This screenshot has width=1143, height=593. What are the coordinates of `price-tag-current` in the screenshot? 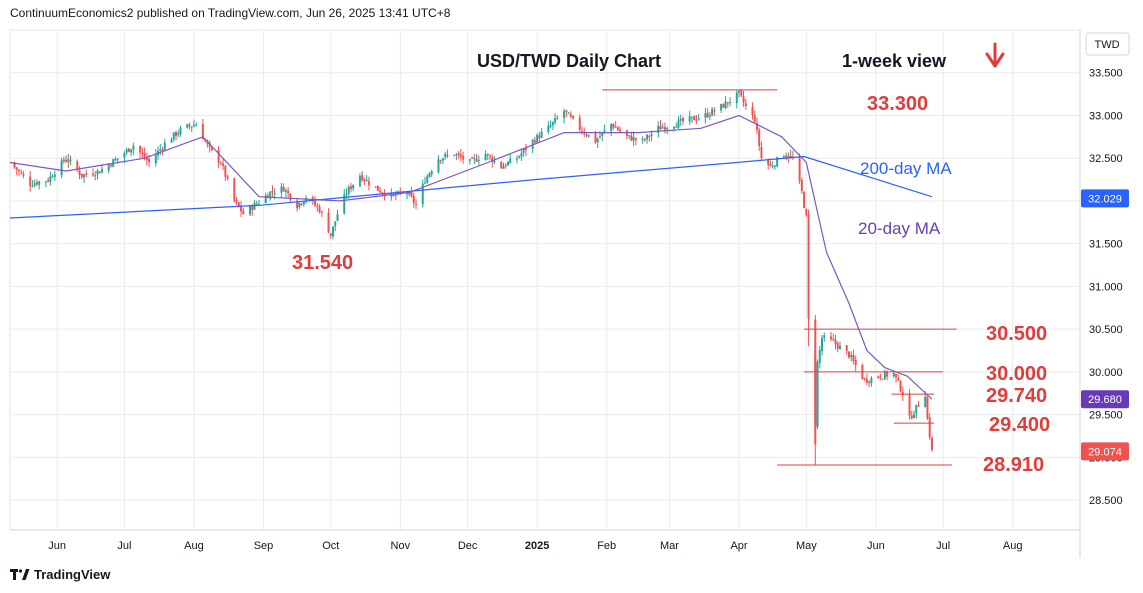 It's located at (1105, 451).